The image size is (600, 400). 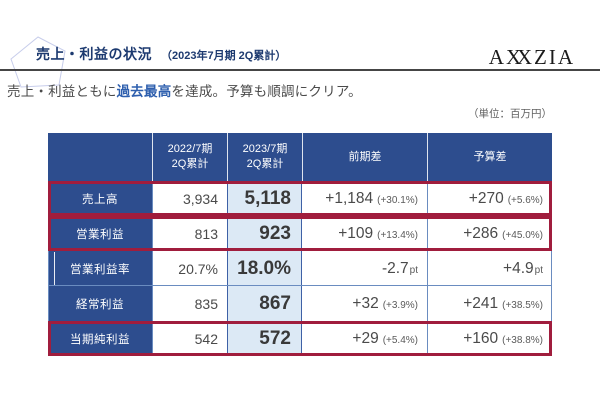 What do you see at coordinates (266, 91) in the screenshot?
I see `key-message-post: を達成。予算も順調にクリア。` at bounding box center [266, 91].